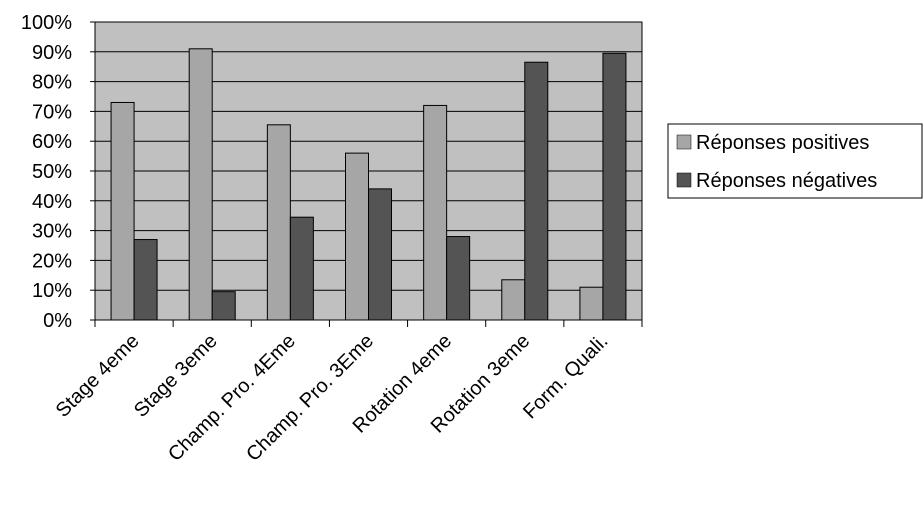  What do you see at coordinates (565, 376) in the screenshot?
I see `x-tick-label: Form. Quali.` at bounding box center [565, 376].